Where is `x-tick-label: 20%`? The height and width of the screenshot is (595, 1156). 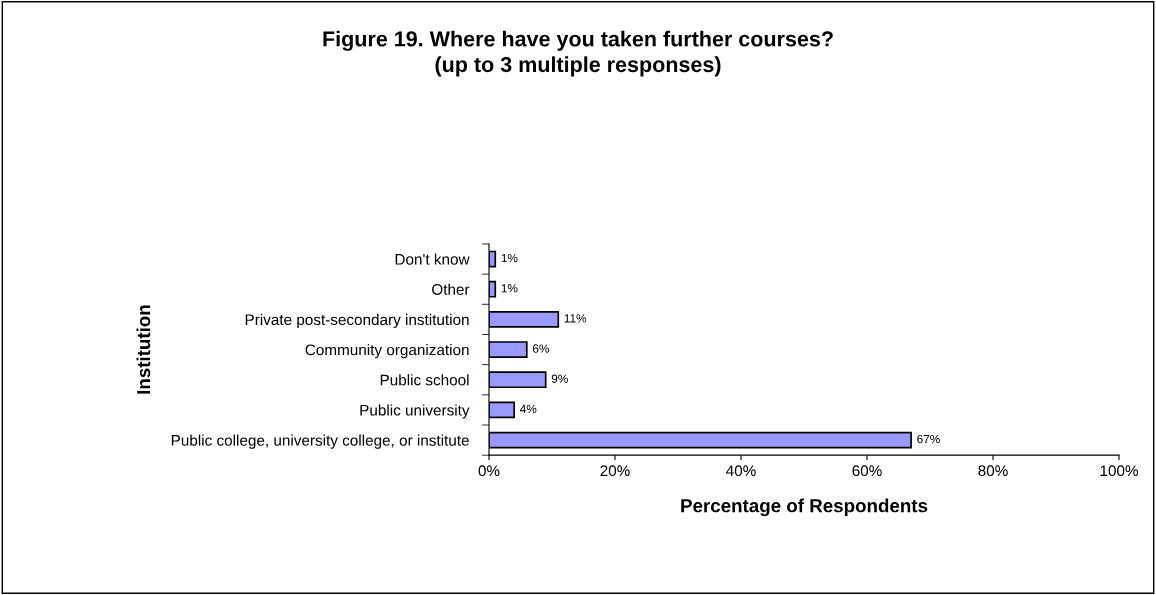 x-tick-label: 20% is located at coordinates (615, 471).